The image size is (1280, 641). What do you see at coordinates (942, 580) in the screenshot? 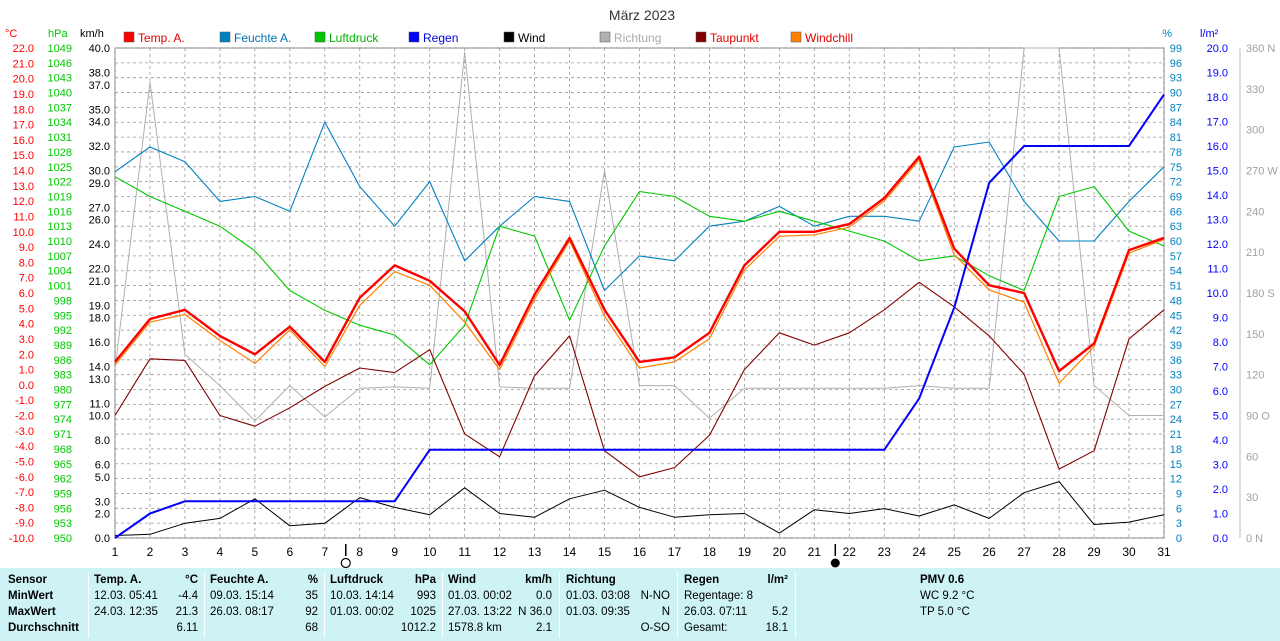
I see `stats-pmv-title: PMV 0.6` at bounding box center [942, 580].